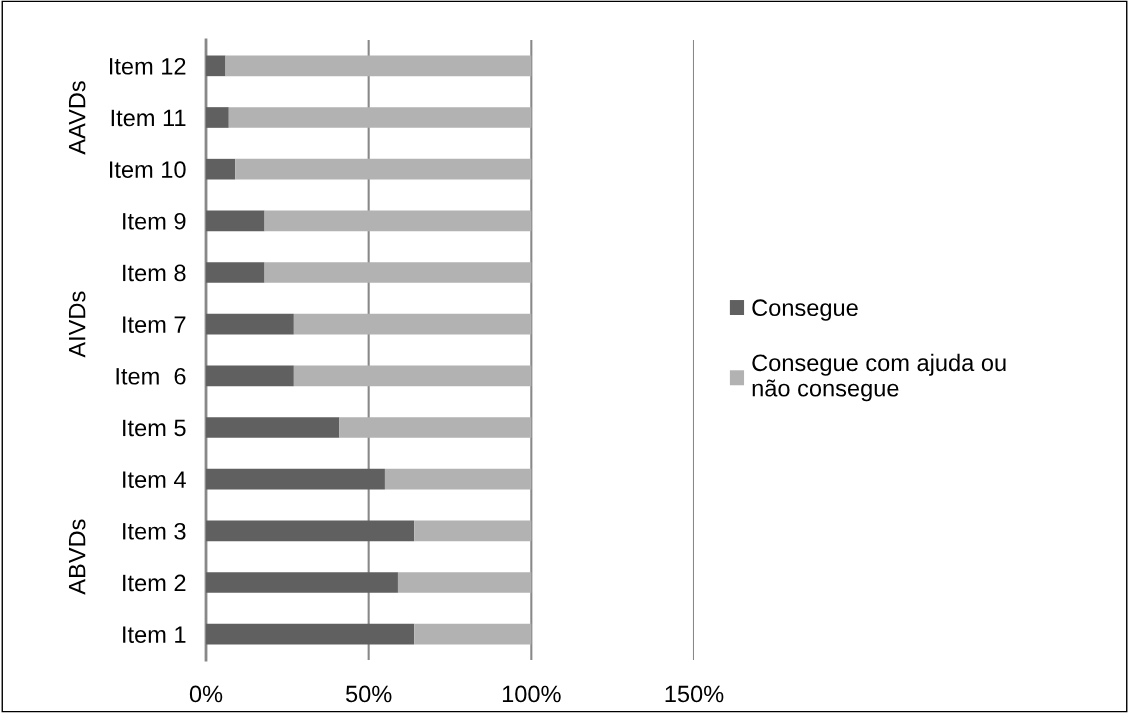 Image resolution: width=1129 pixels, height=713 pixels. Describe the element at coordinates (77, 324) in the screenshot. I see `text: AIVDs` at that location.